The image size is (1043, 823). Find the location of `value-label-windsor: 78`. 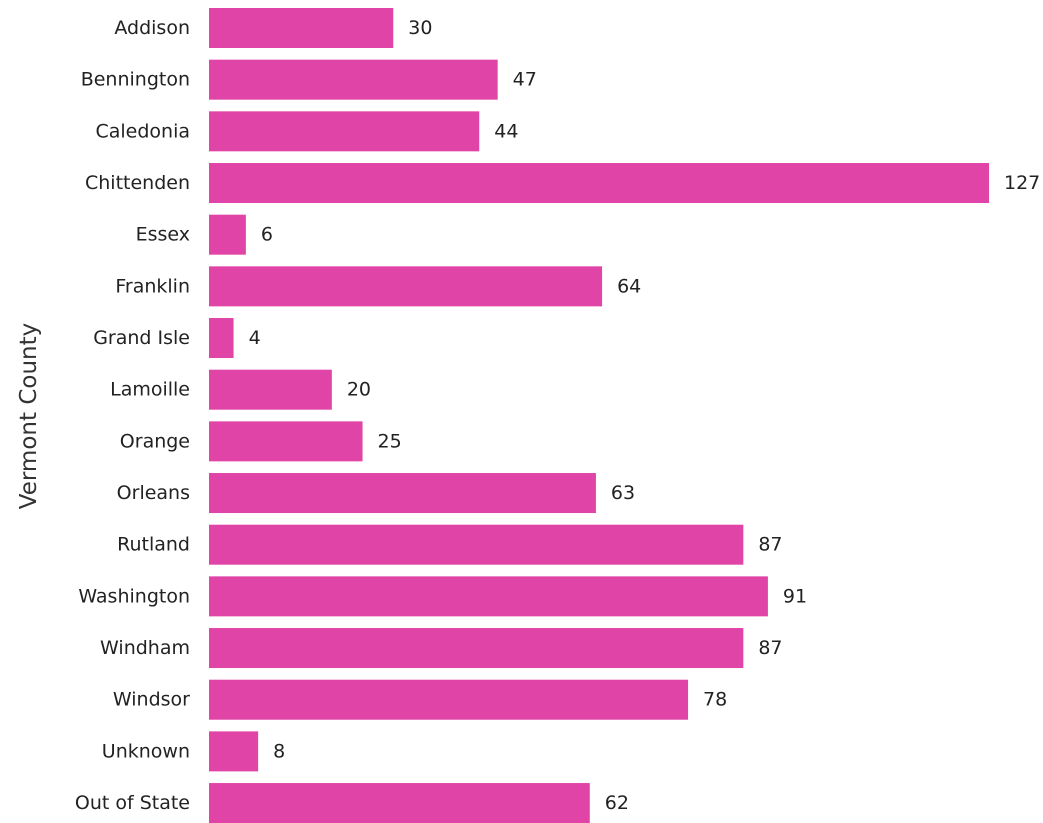

value-label-windsor: 78 is located at coordinates (715, 700).